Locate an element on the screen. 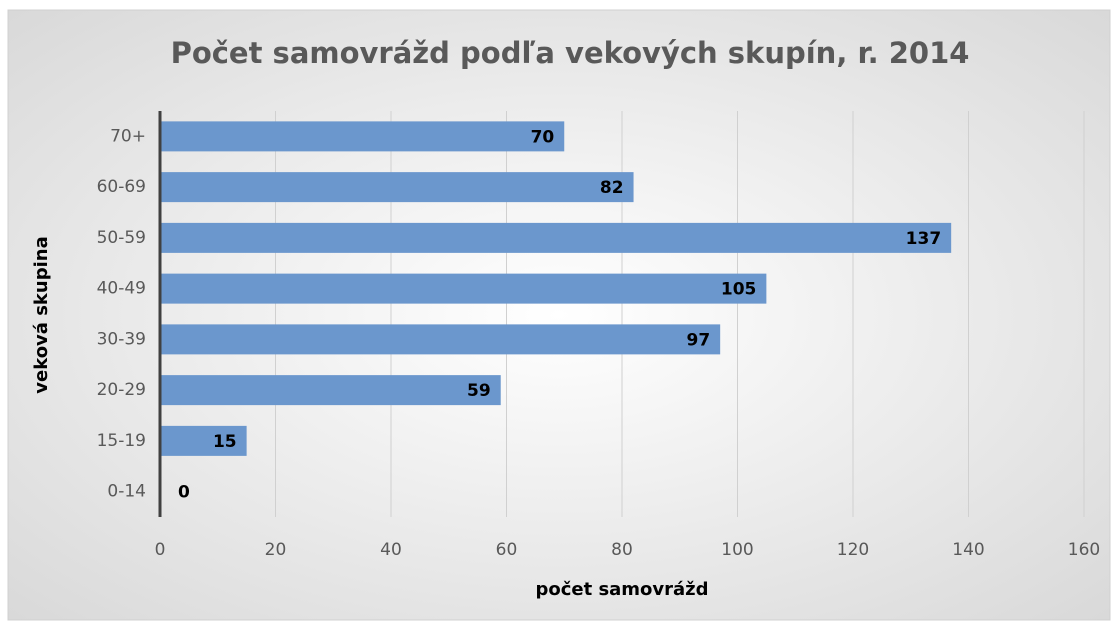 Image resolution: width=1119 pixels, height=628 pixels. x-tick-label: 0 is located at coordinates (160, 550).